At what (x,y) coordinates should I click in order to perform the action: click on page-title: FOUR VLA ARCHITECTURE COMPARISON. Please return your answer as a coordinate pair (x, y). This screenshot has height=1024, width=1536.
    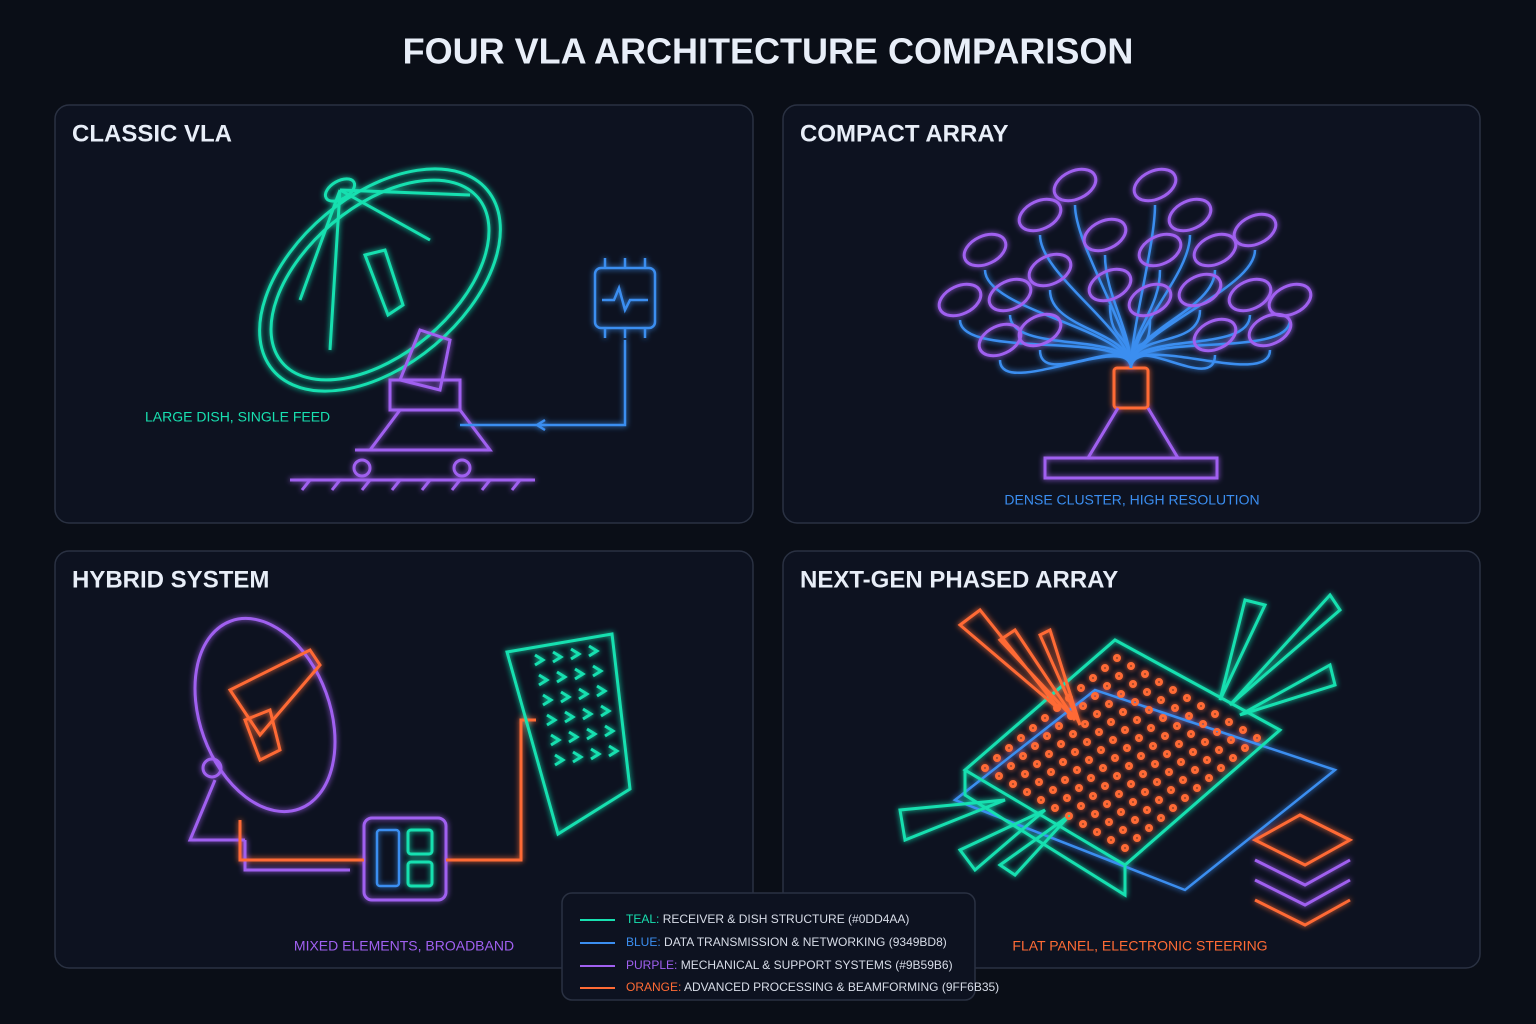
    Looking at the image, I should click on (768, 51).